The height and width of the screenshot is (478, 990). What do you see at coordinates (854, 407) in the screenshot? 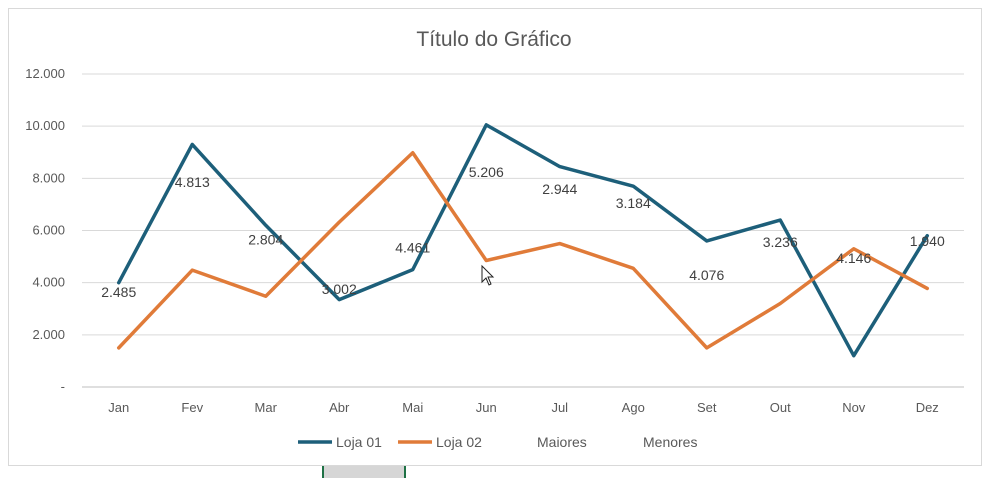
I see `x-tick-label: Nov` at bounding box center [854, 407].